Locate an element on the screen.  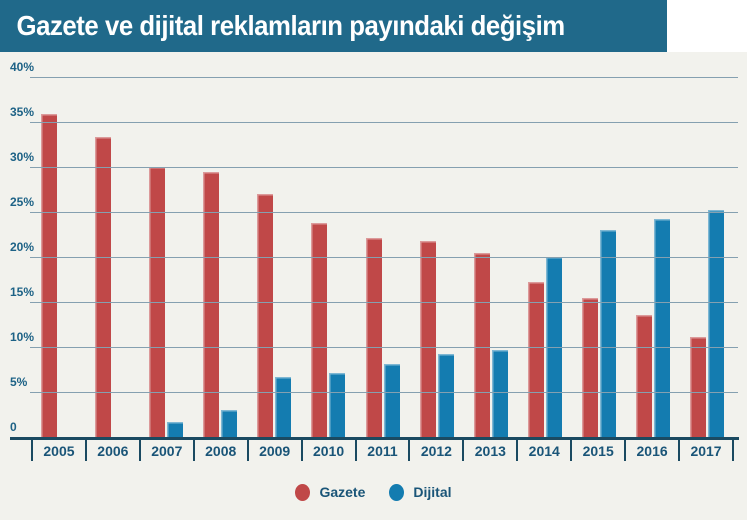
gridline-10% is located at coordinates (384, 347).